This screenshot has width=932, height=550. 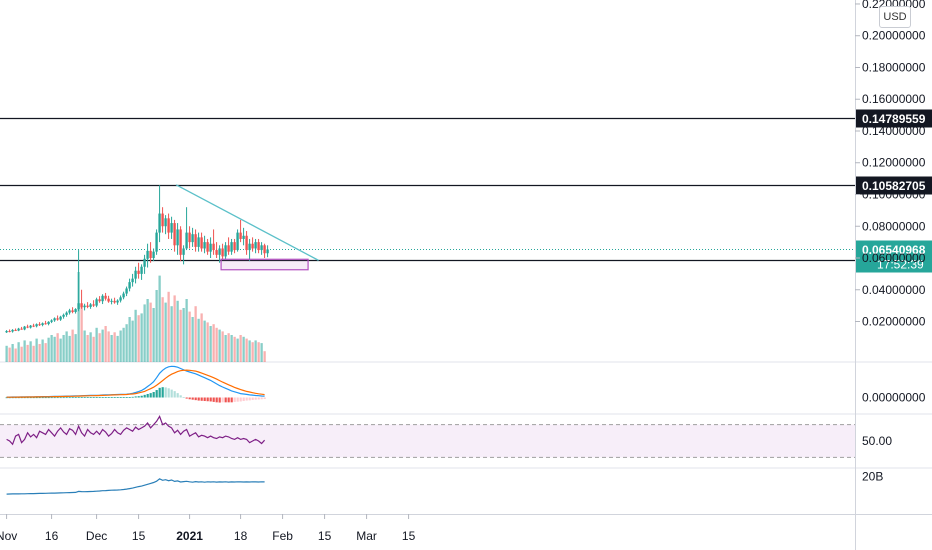 What do you see at coordinates (52, 536) in the screenshot?
I see `time-tick-label: 16` at bounding box center [52, 536].